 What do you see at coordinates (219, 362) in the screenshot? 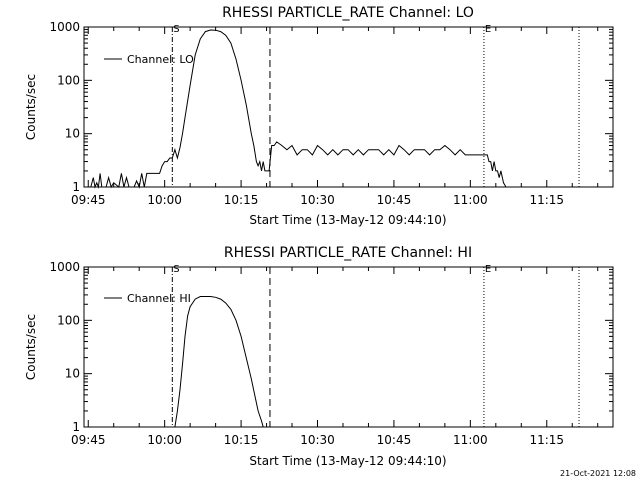
I see `series-line-hi` at bounding box center [219, 362].